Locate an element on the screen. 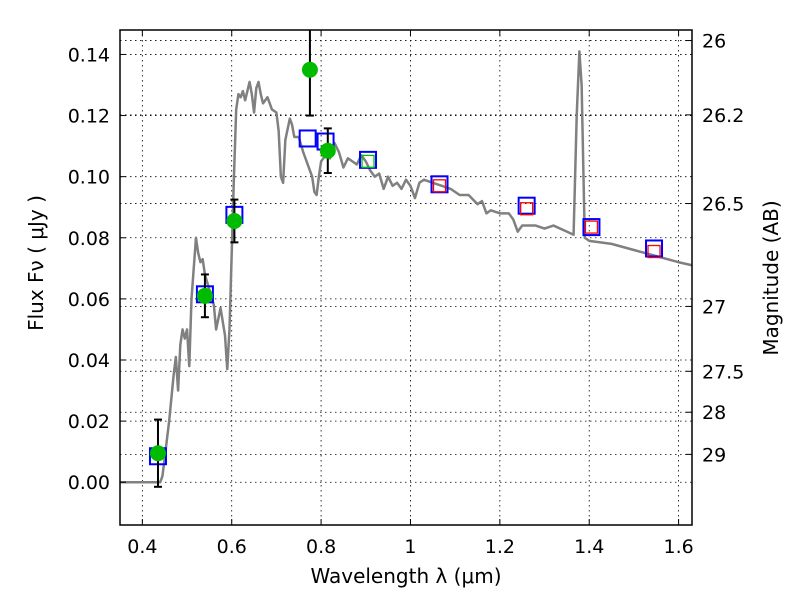  x-tick-label: 0.8 is located at coordinates (321, 547).